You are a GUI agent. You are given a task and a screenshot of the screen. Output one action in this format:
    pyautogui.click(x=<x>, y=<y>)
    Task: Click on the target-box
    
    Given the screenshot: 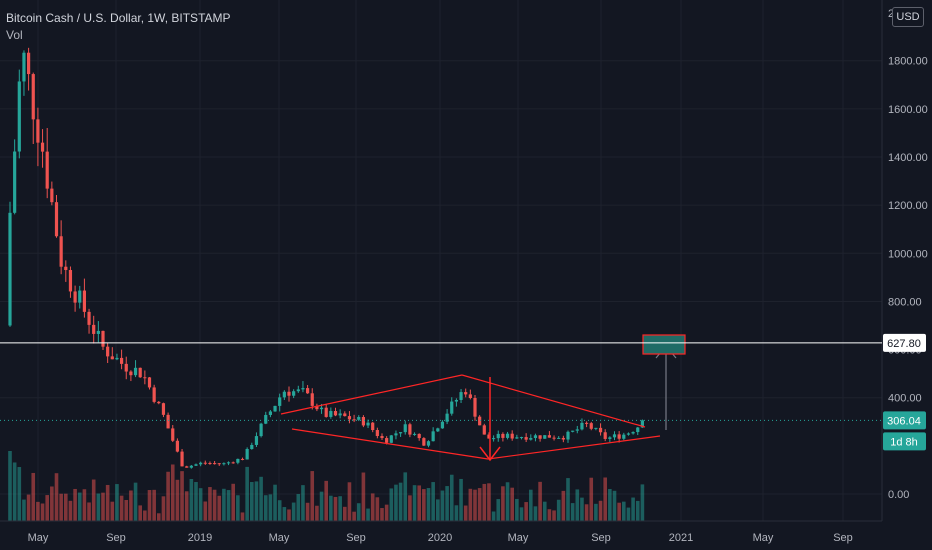 What is the action you would take?
    pyautogui.click(x=664, y=344)
    